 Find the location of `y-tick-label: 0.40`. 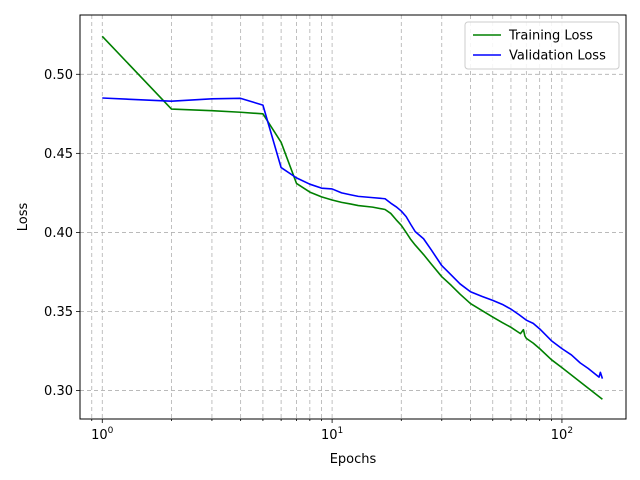

y-tick-label: 0.40 is located at coordinates (58, 233).